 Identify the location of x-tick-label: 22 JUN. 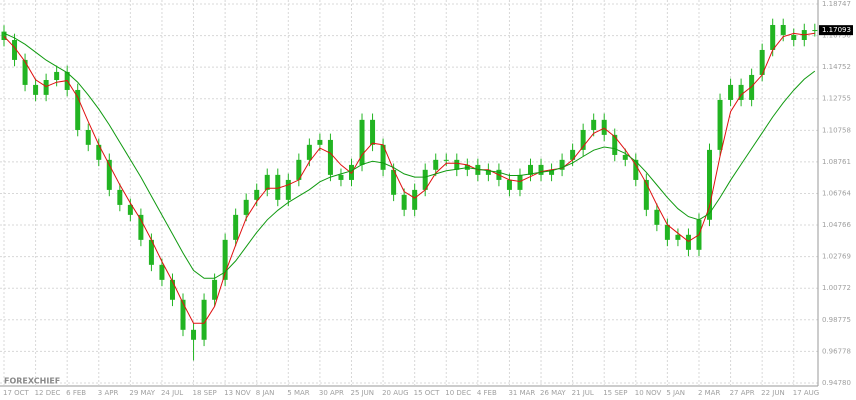
(773, 393).